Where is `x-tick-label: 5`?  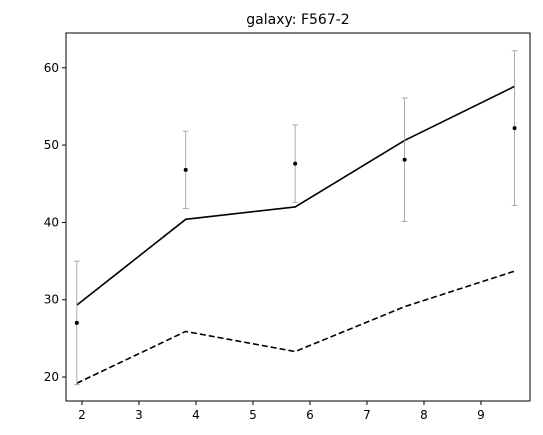 x-tick-label: 5 is located at coordinates (253, 415).